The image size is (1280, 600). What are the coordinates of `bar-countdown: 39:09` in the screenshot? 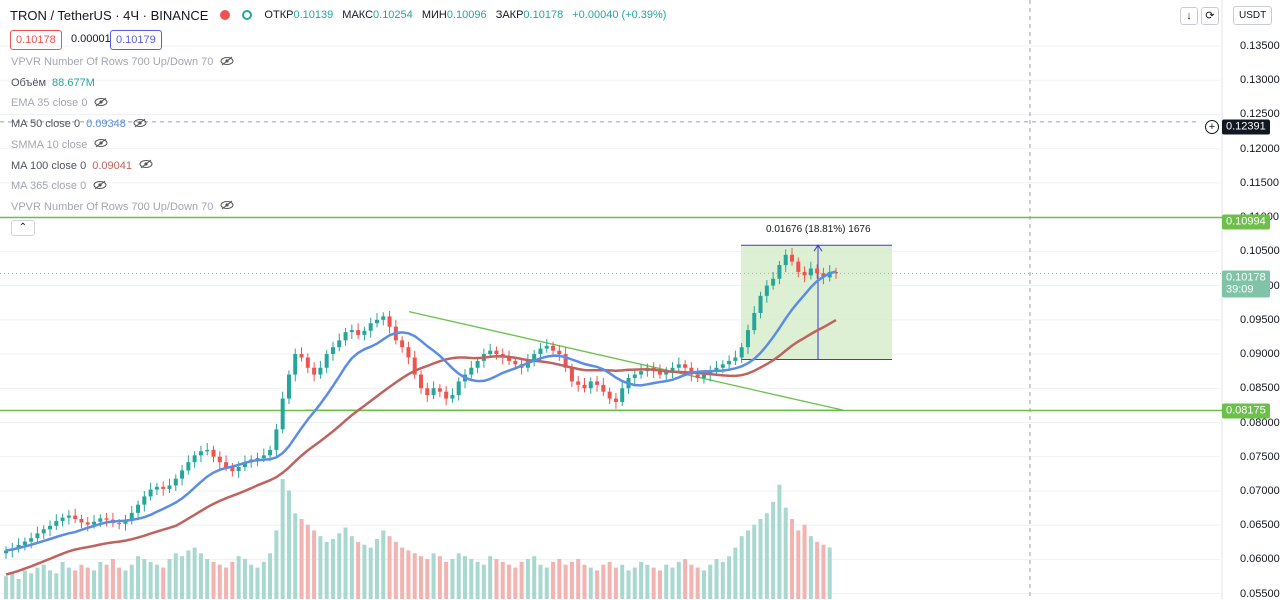 It's located at (1240, 289).